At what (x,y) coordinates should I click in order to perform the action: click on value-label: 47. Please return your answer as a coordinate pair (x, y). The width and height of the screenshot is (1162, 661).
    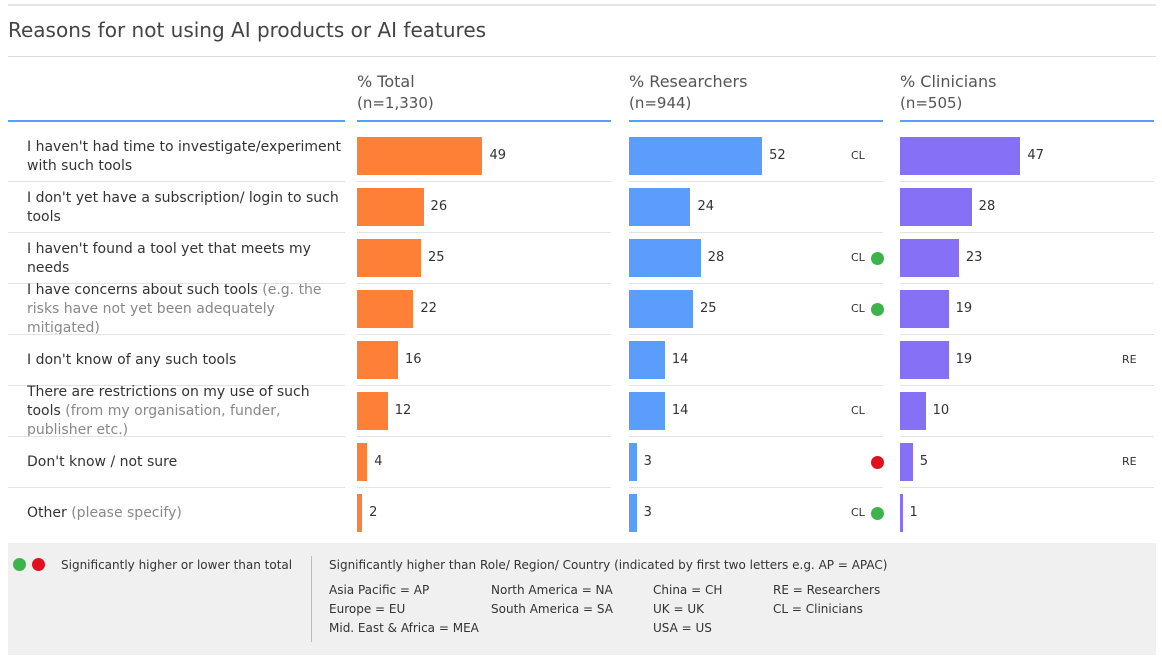
    Looking at the image, I should click on (1035, 155).